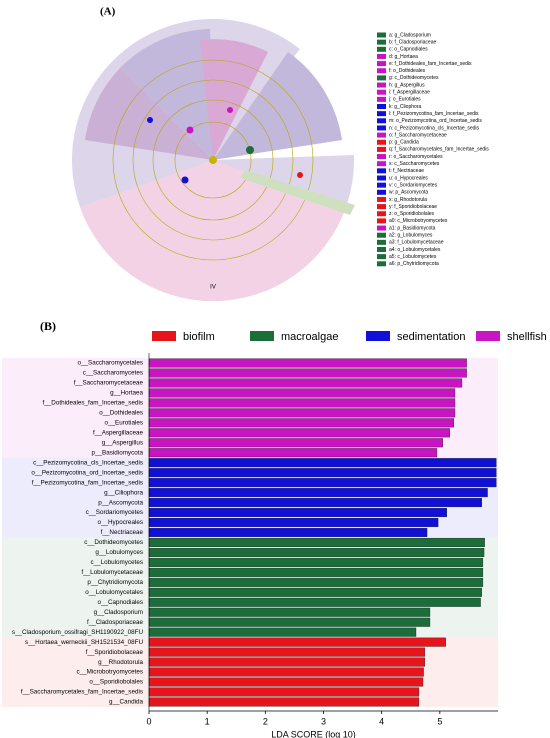 The height and width of the screenshot is (738, 550). Describe the element at coordinates (410, 35) in the screenshot. I see `legend-label: a: g_Cladosporium` at that location.